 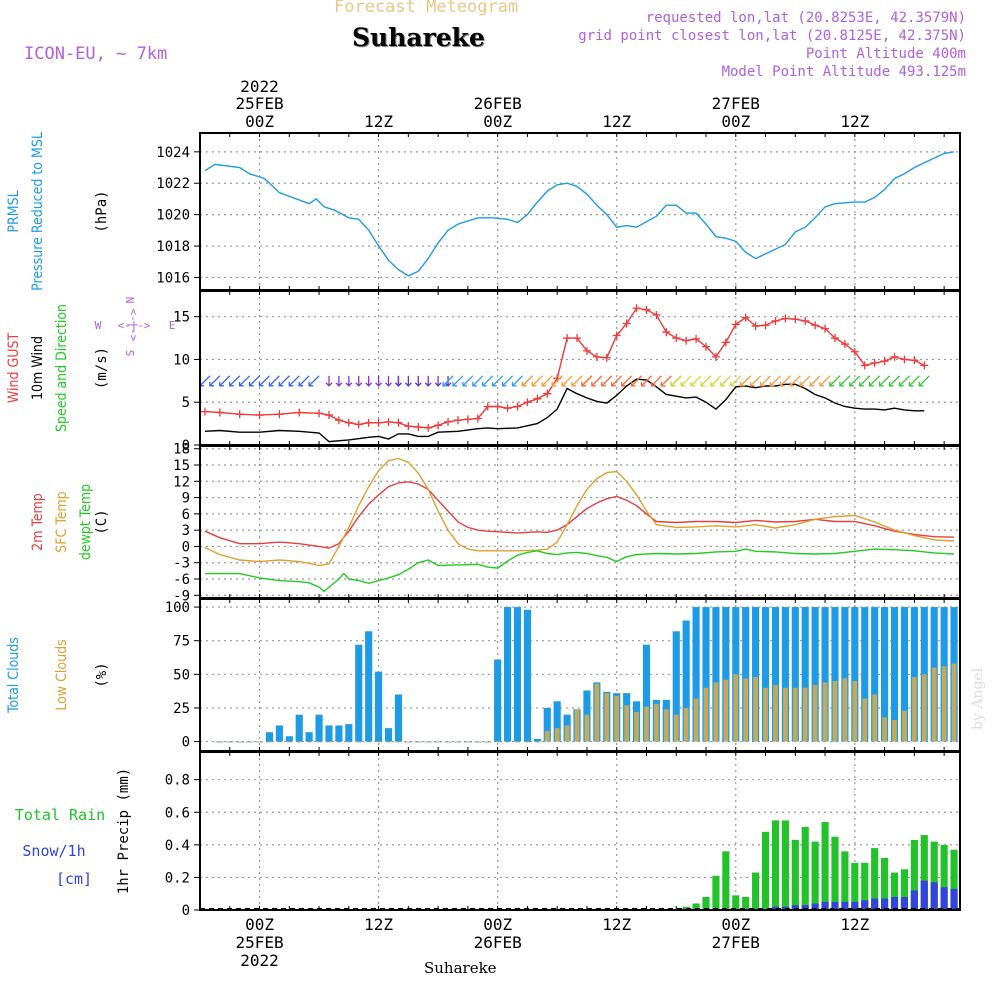 I want to click on y-tick-label: 0, so click(x=186, y=547).